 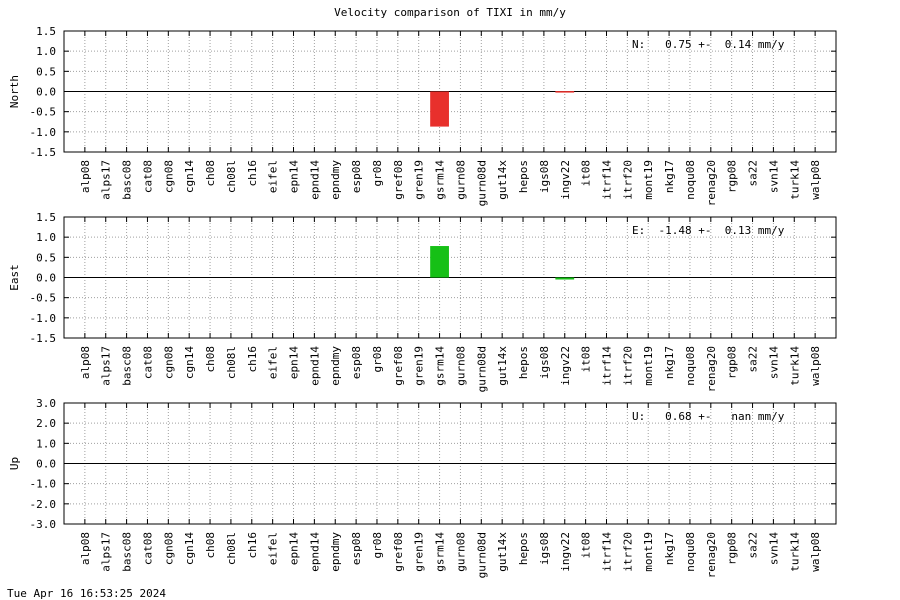 What do you see at coordinates (335, 180) in the screenshot?
I see `x-tick-label: epndmy` at bounding box center [335, 180].